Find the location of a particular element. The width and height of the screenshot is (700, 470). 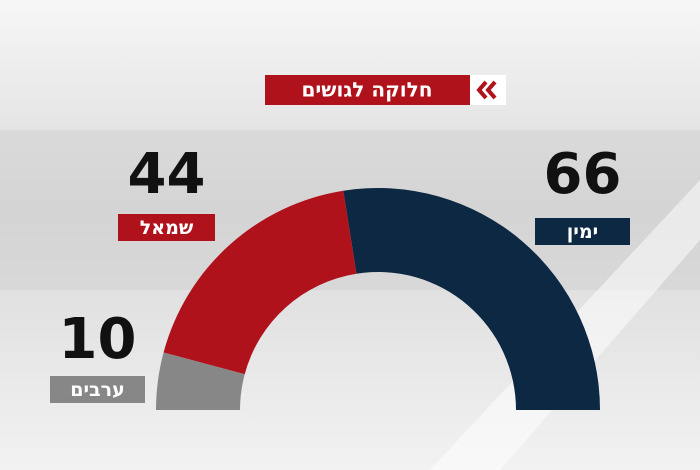

legend-label: שמאל is located at coordinates (167, 228).